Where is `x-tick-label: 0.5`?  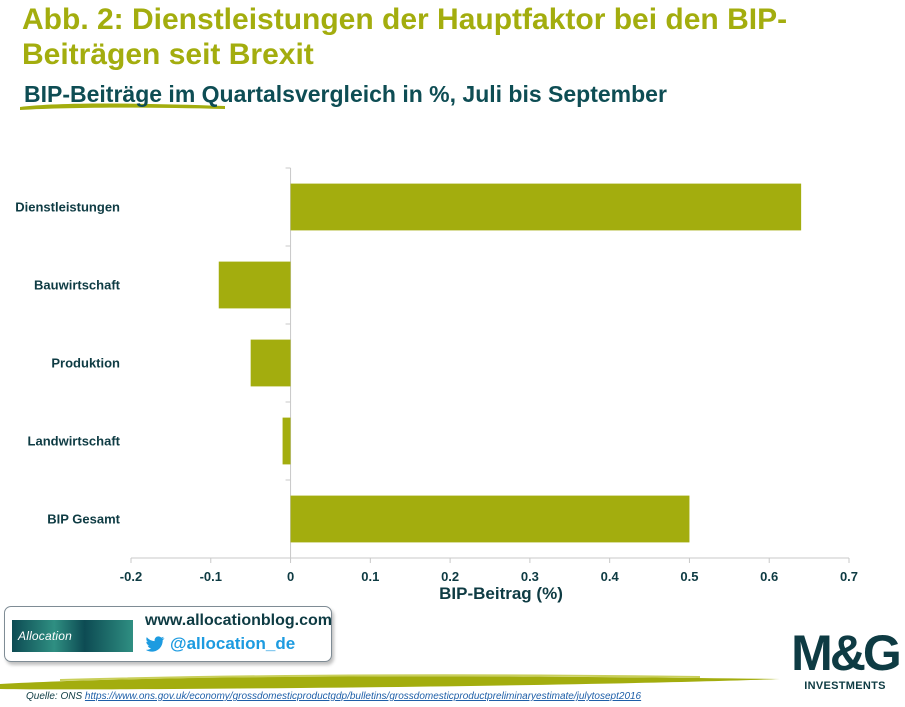 x-tick-label: 0.5 is located at coordinates (689, 576).